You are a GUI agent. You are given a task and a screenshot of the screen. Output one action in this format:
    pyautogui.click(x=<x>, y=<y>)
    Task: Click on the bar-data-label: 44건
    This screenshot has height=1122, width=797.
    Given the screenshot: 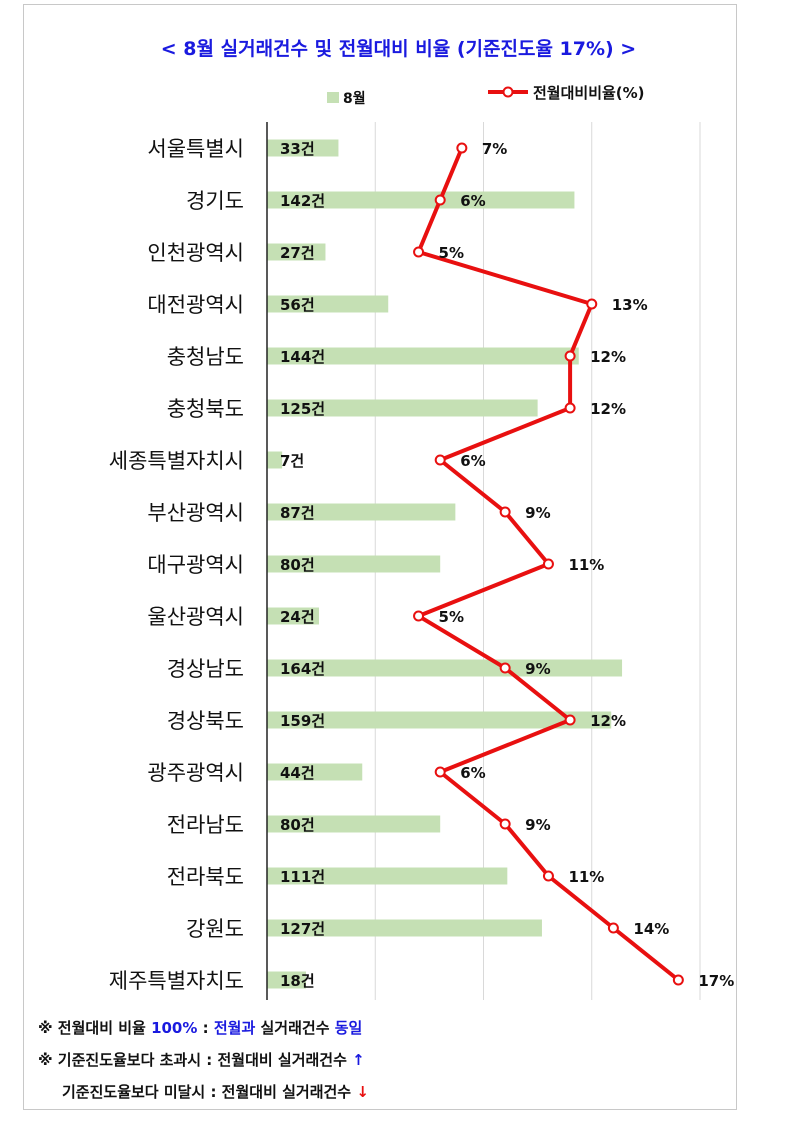 What is the action you would take?
    pyautogui.click(x=297, y=773)
    